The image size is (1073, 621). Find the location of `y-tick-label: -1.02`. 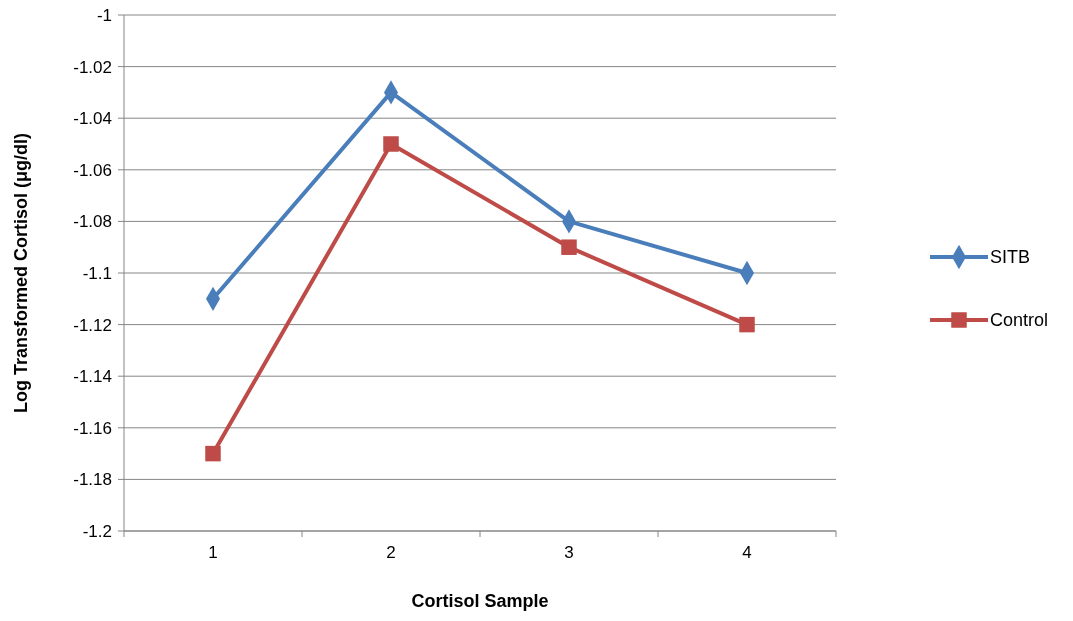

y-tick-label: -1.02 is located at coordinates (92, 67).